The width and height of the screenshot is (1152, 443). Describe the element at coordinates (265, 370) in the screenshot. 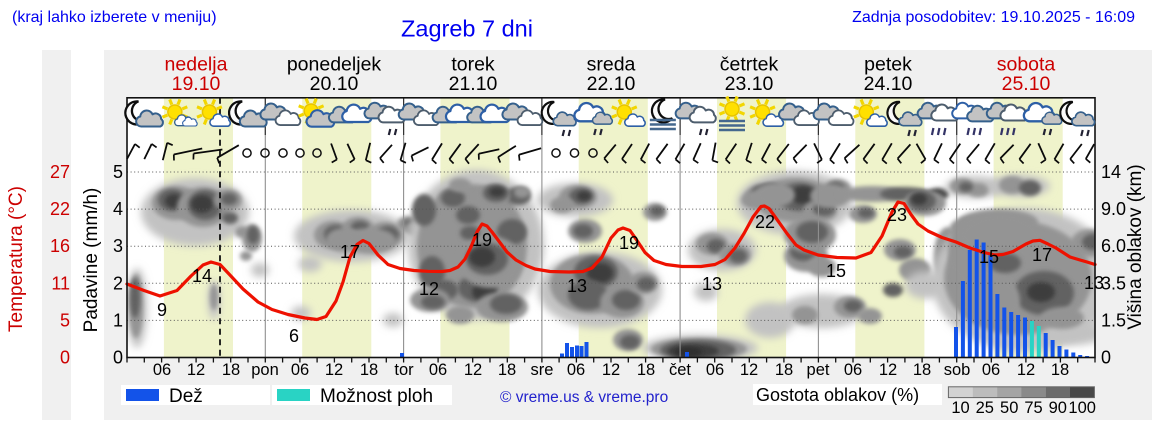

I see `svg-text: pon` at that location.